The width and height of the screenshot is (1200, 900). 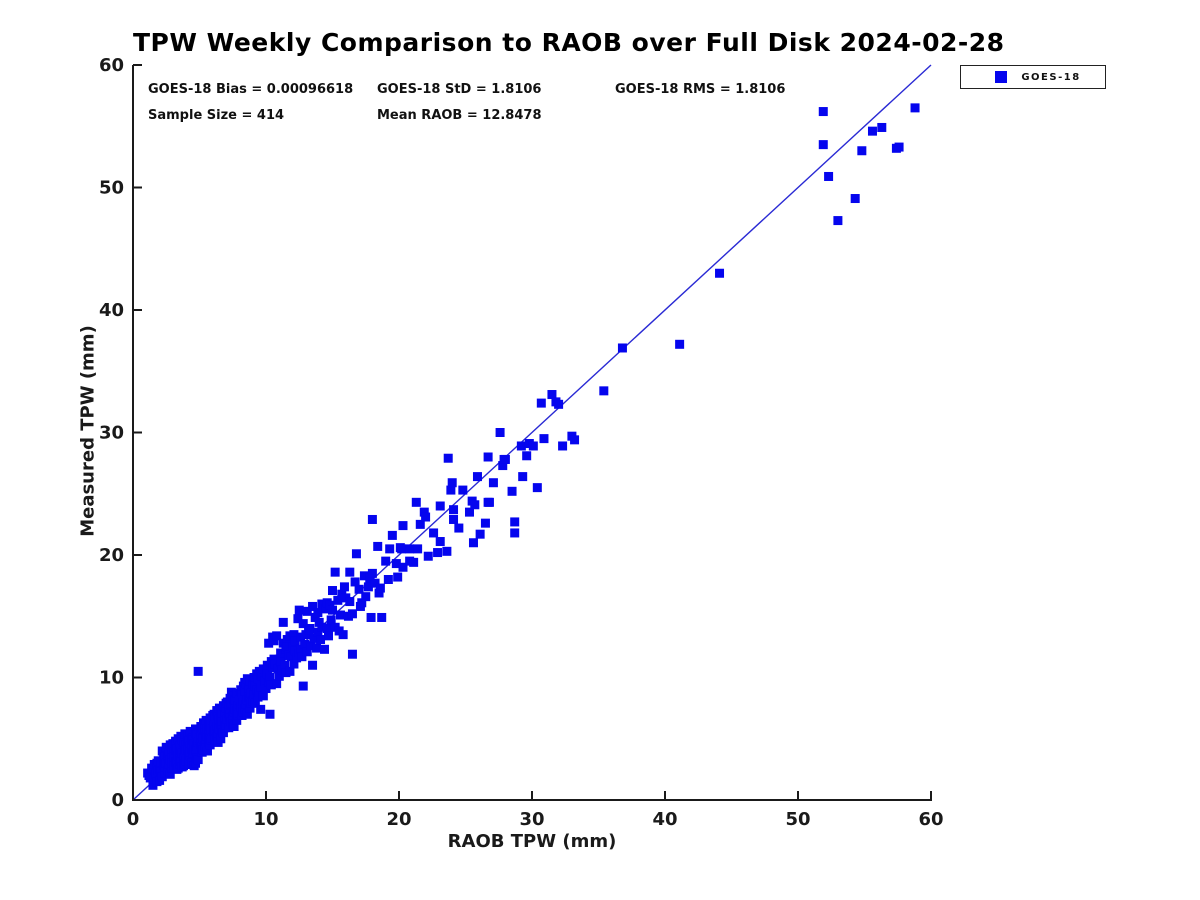 What do you see at coordinates (1001, 77) in the screenshot?
I see `legend-square-marker-icon` at bounding box center [1001, 77].